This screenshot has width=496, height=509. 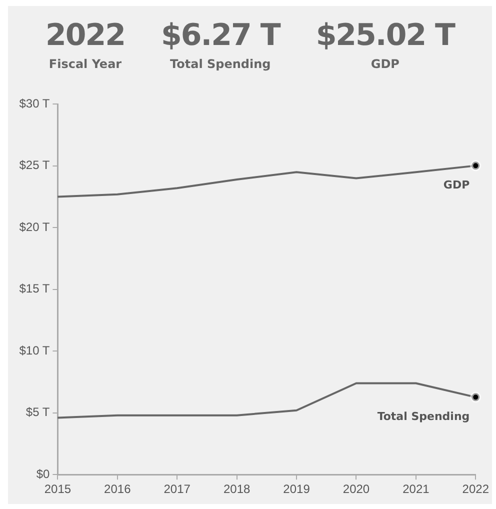 What do you see at coordinates (456, 185) in the screenshot?
I see `series-label: GDP` at bounding box center [456, 185].